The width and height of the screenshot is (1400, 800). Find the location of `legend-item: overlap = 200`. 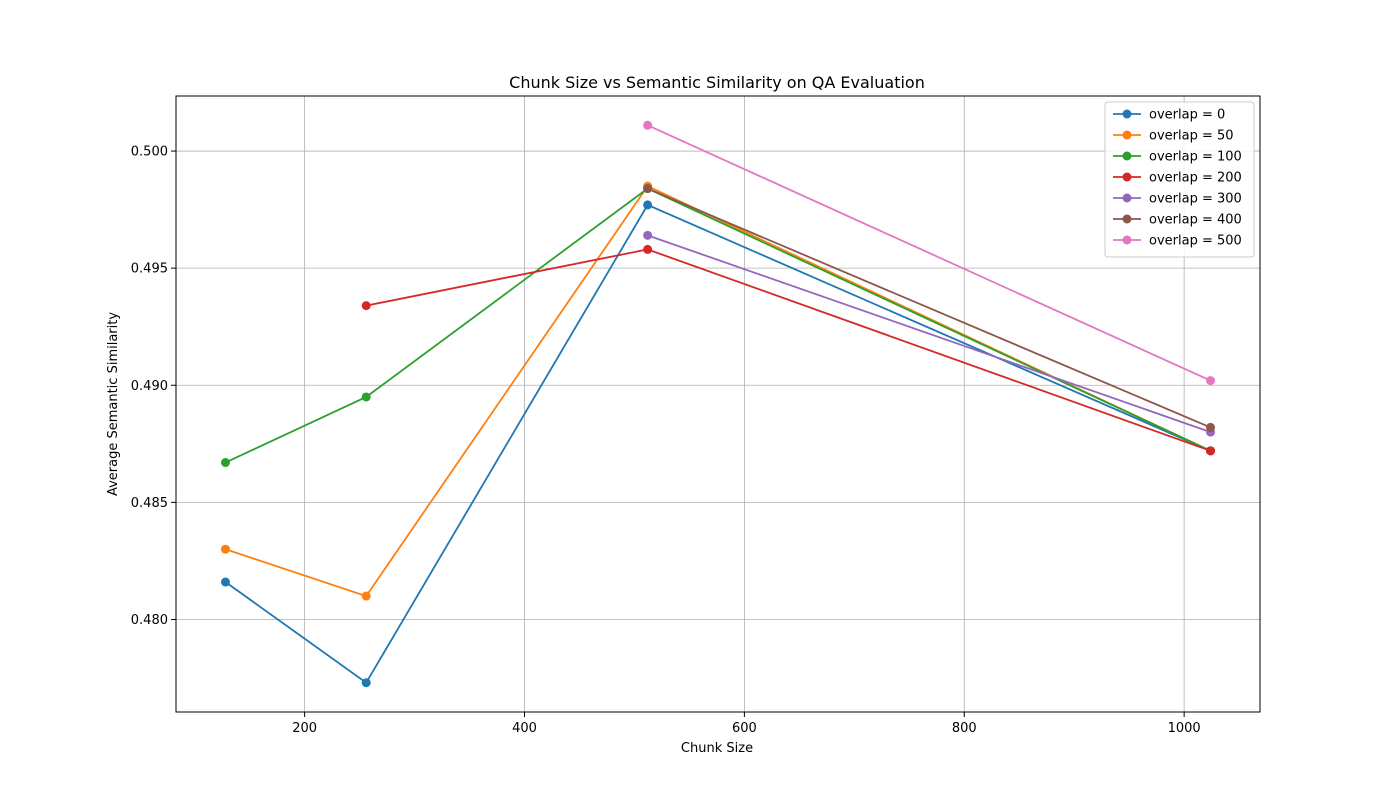

legend-item: overlap = 200 is located at coordinates (1177, 178).